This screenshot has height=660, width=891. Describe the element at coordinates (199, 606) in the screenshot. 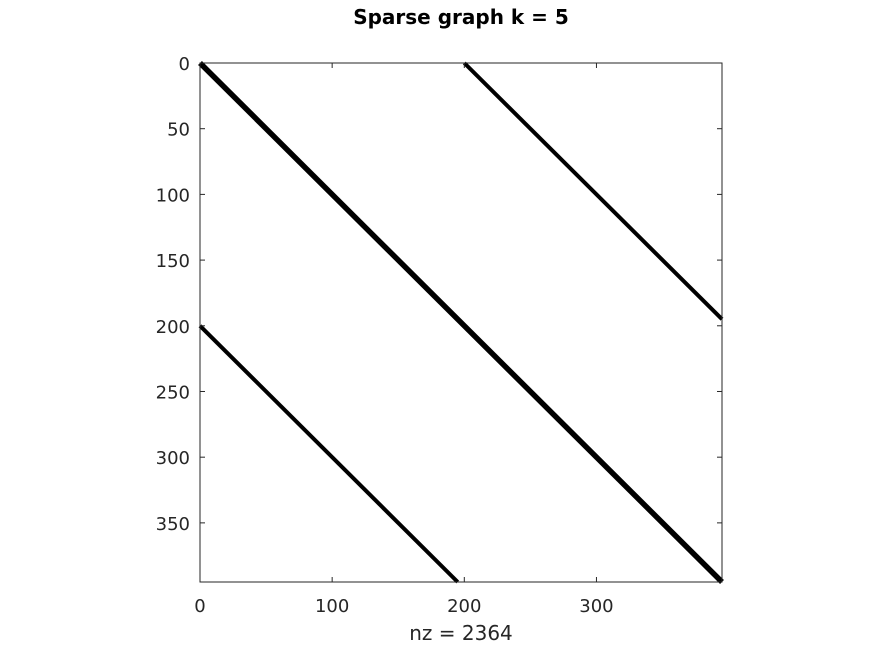

I see `x-tick-label: 0` at that location.